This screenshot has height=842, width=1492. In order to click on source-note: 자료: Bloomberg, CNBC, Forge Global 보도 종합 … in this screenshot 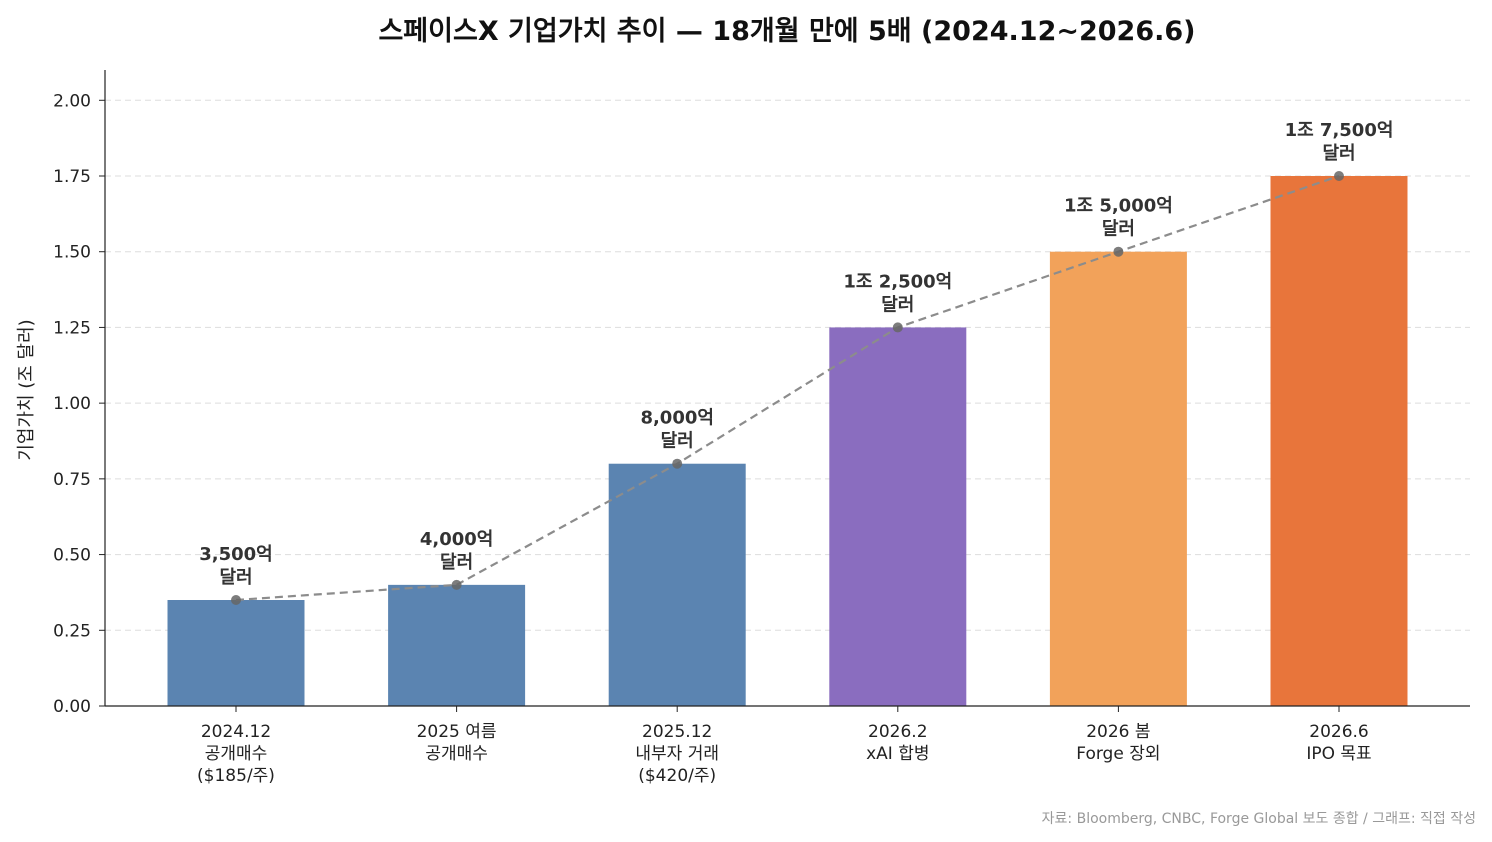, I will do `click(1259, 819)`.